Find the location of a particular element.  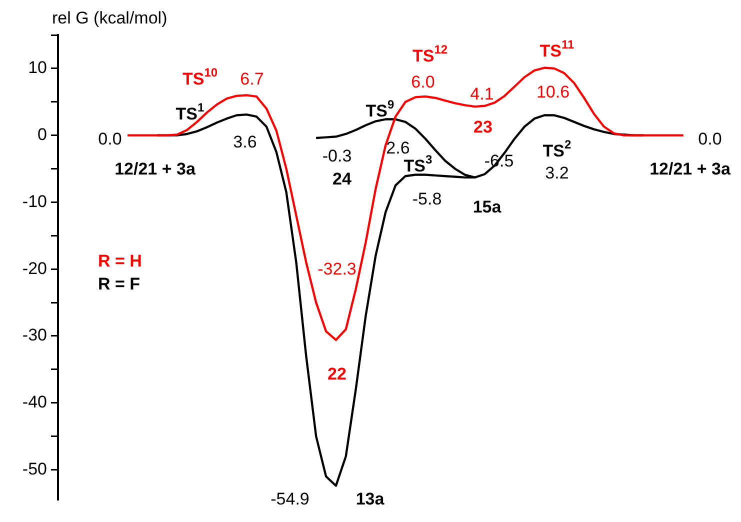

annotation: -5.8 is located at coordinates (427, 199).